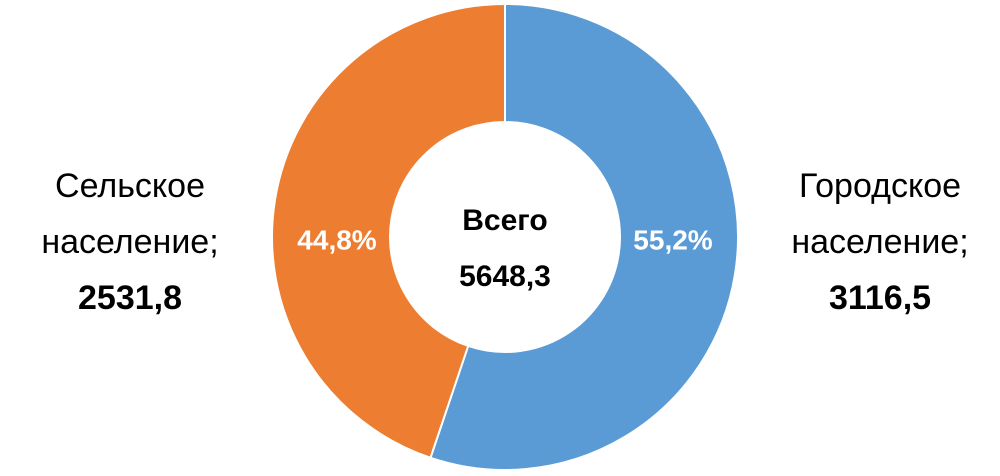 The image size is (1000, 476). I want to click on value-label: 2531,8, so click(130, 298).